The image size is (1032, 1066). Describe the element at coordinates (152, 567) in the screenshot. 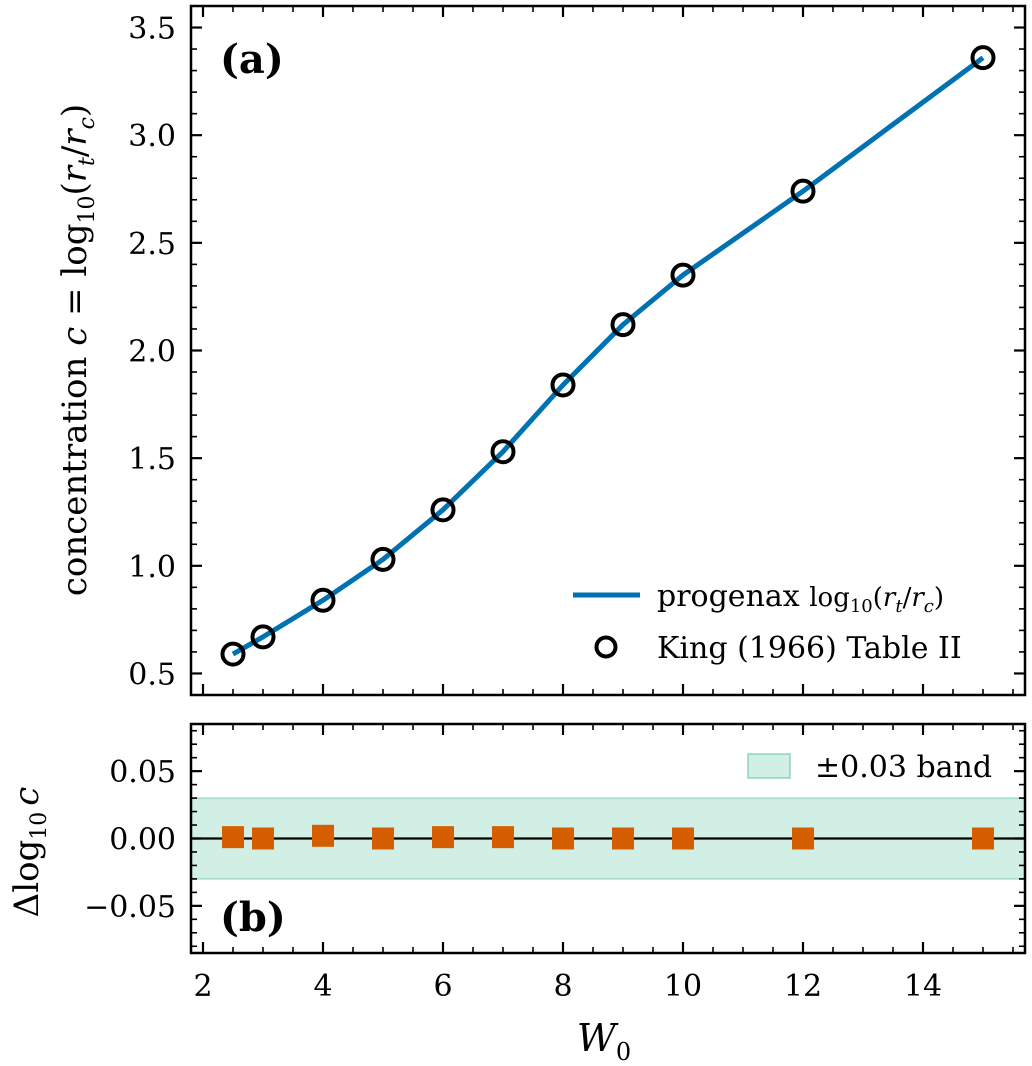

I see `y-tick-label: 1.0` at that location.